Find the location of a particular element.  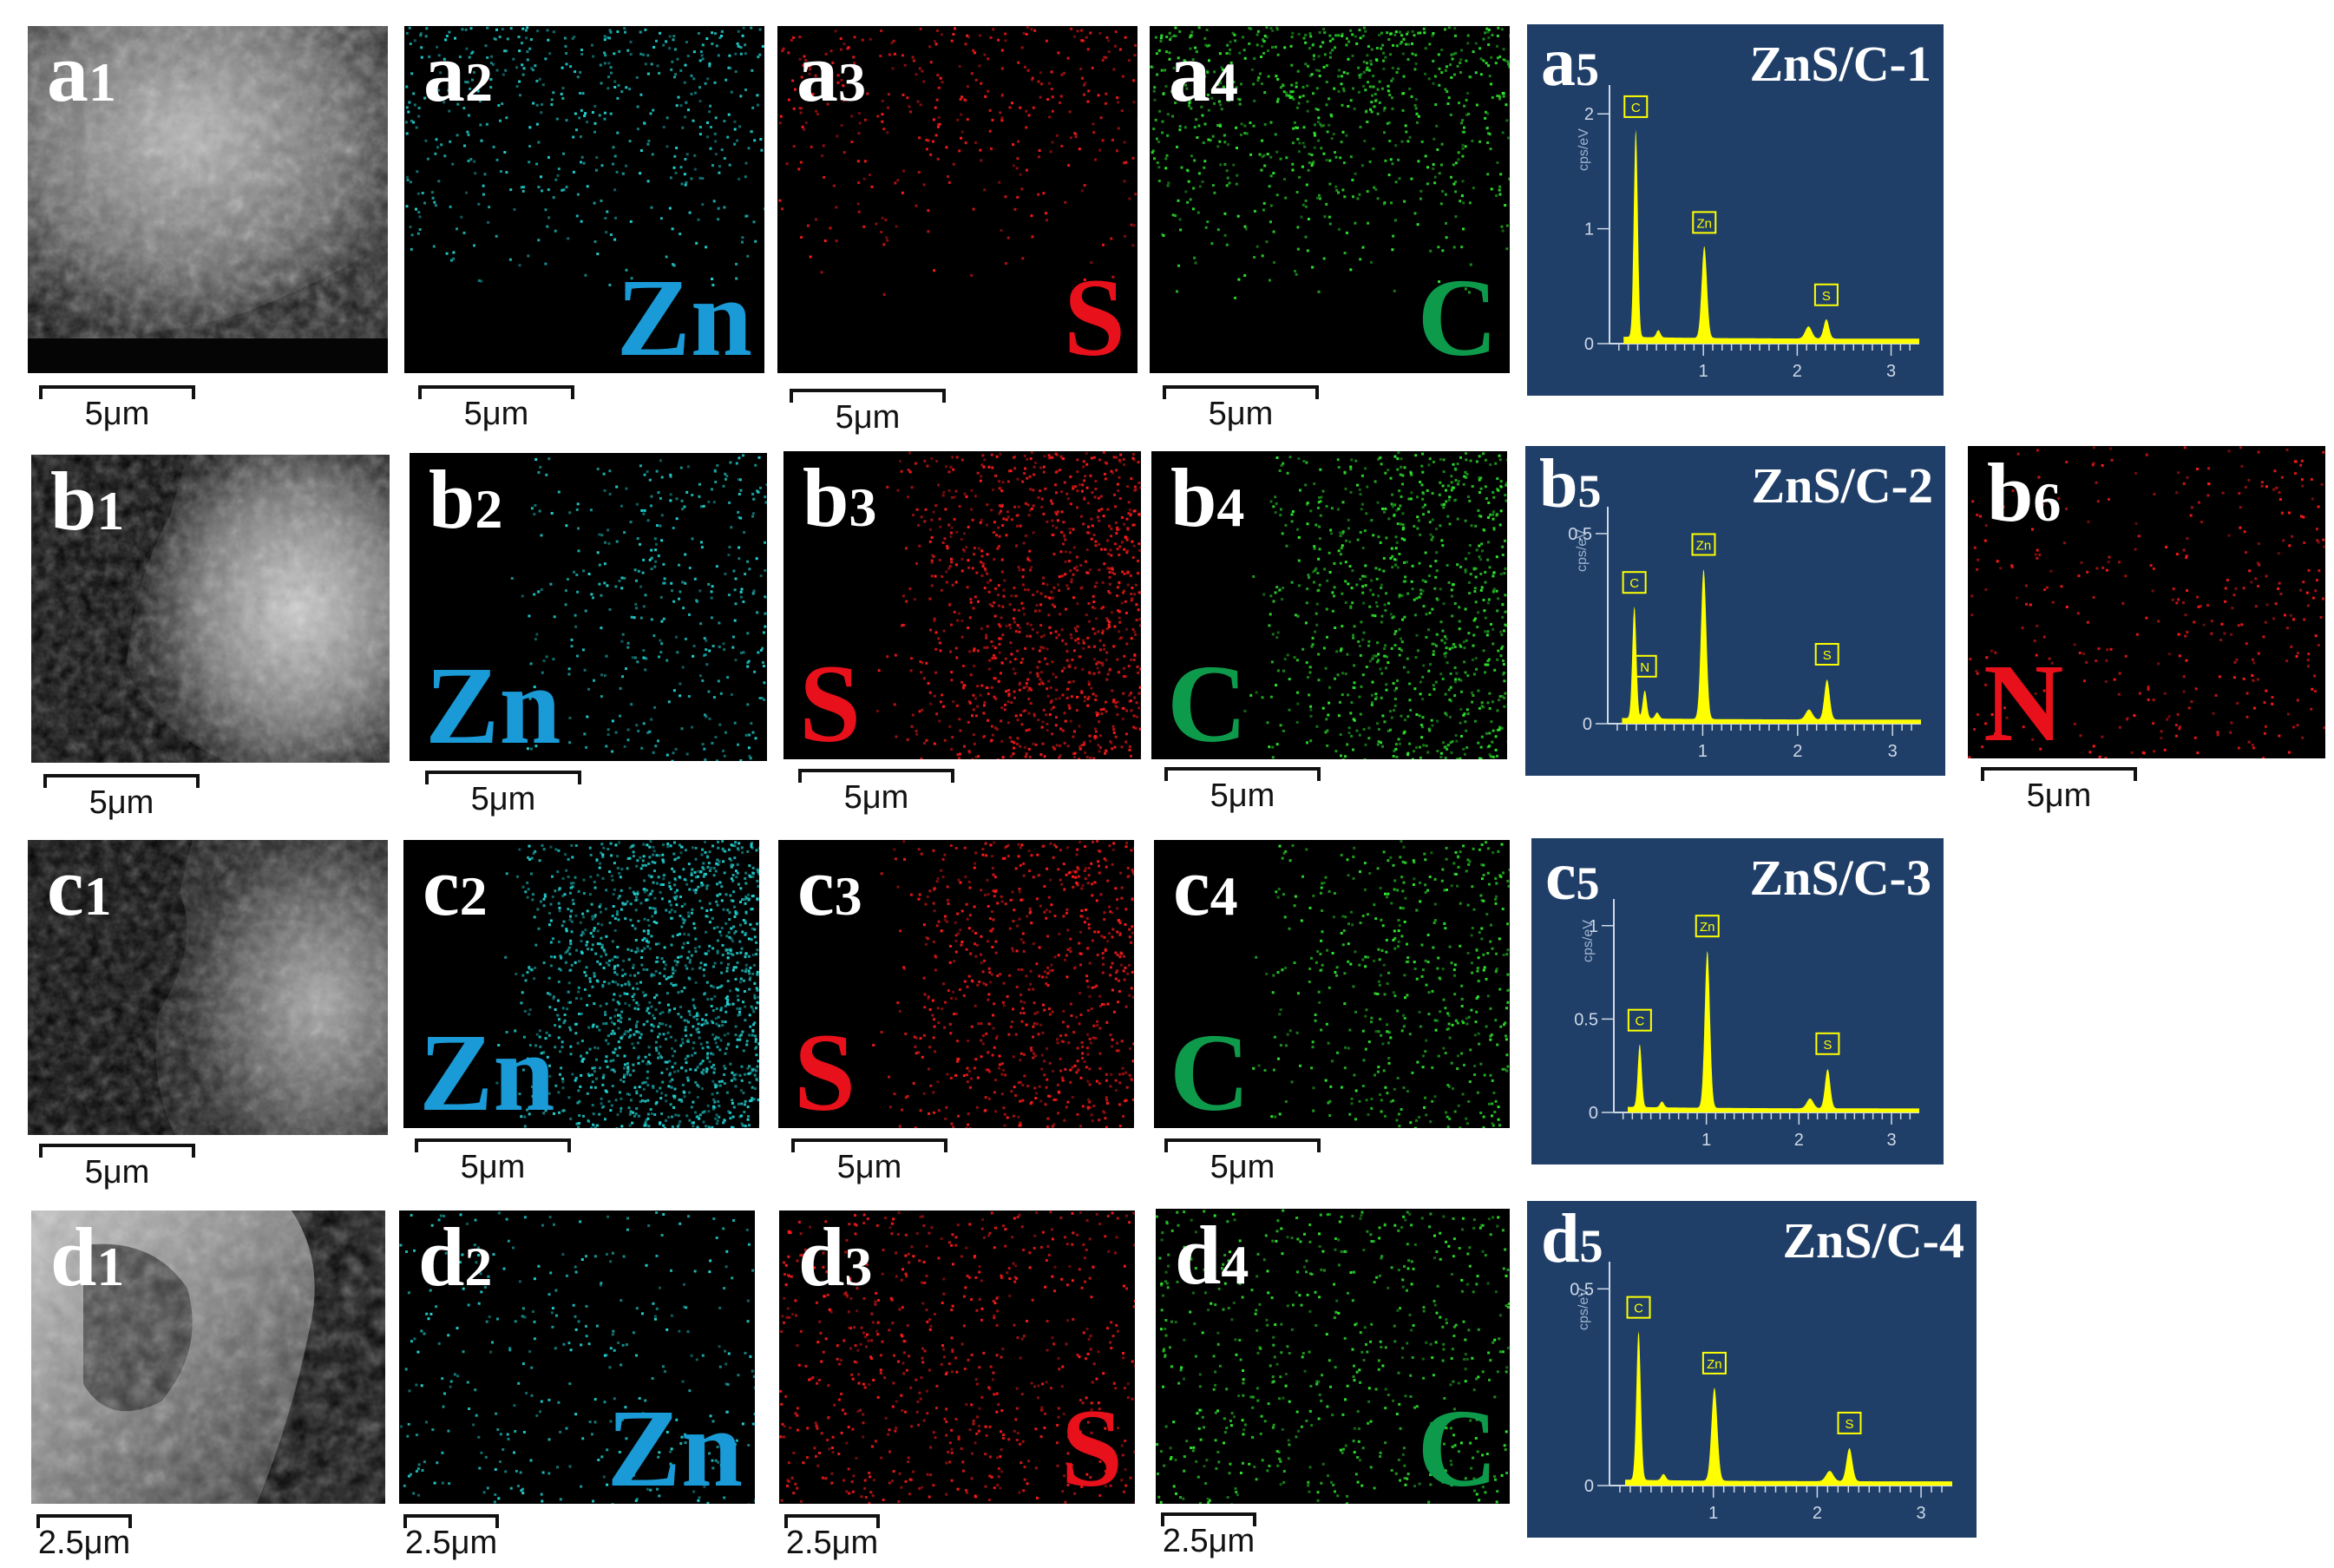

panel-label: d2 is located at coordinates (455, 1256).